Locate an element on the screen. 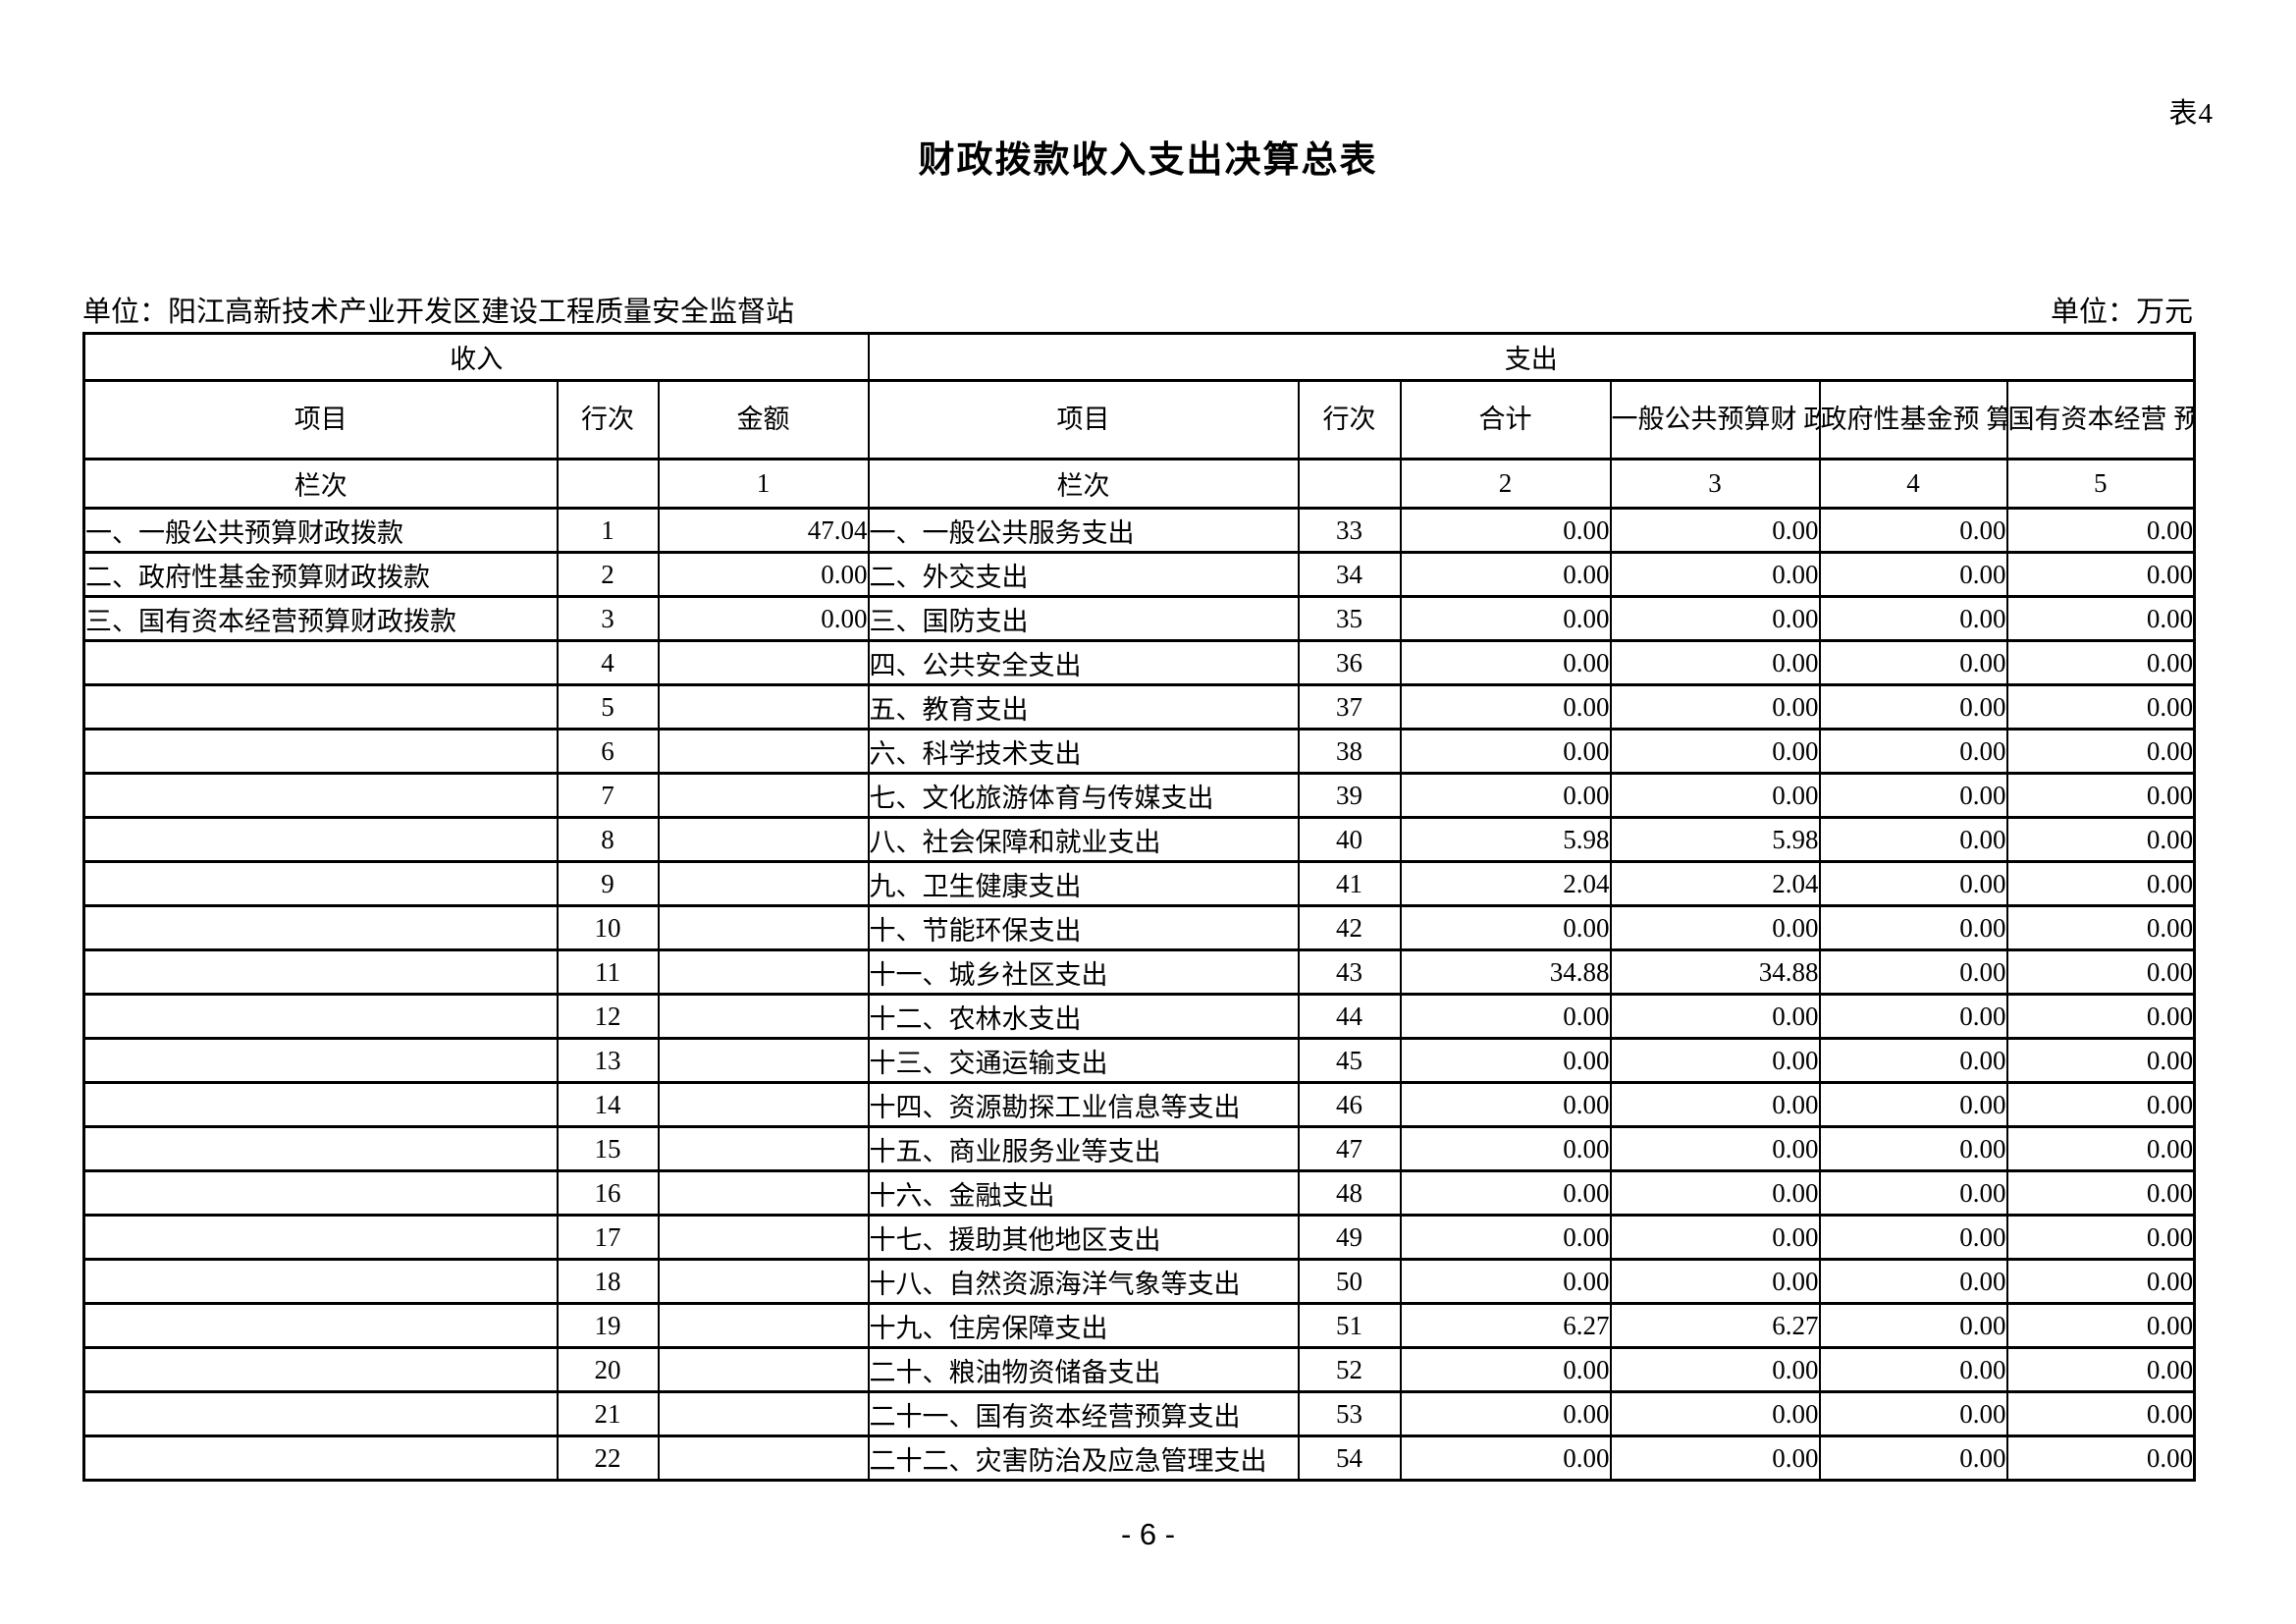  income-amount-header: 金额 is located at coordinates (763, 419).